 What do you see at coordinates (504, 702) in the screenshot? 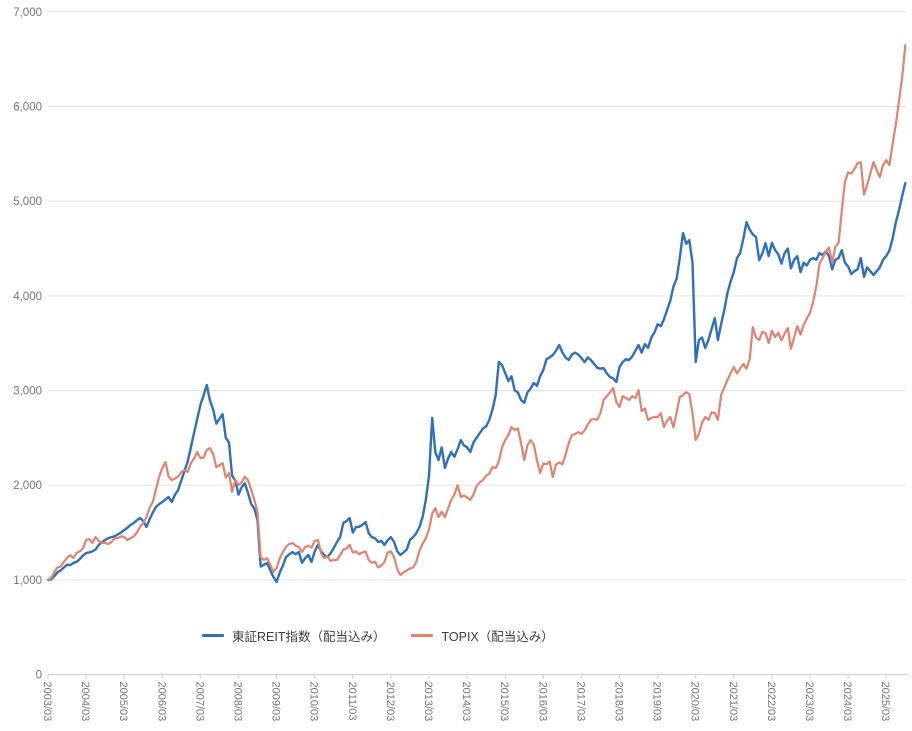
I see `x-axis-tick-label: 2015/03` at bounding box center [504, 702].